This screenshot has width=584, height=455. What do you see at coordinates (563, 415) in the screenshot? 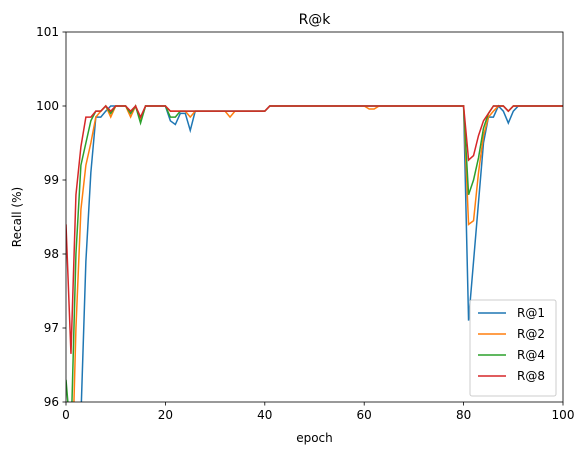
I see `x-tick-label: 100` at bounding box center [563, 415].